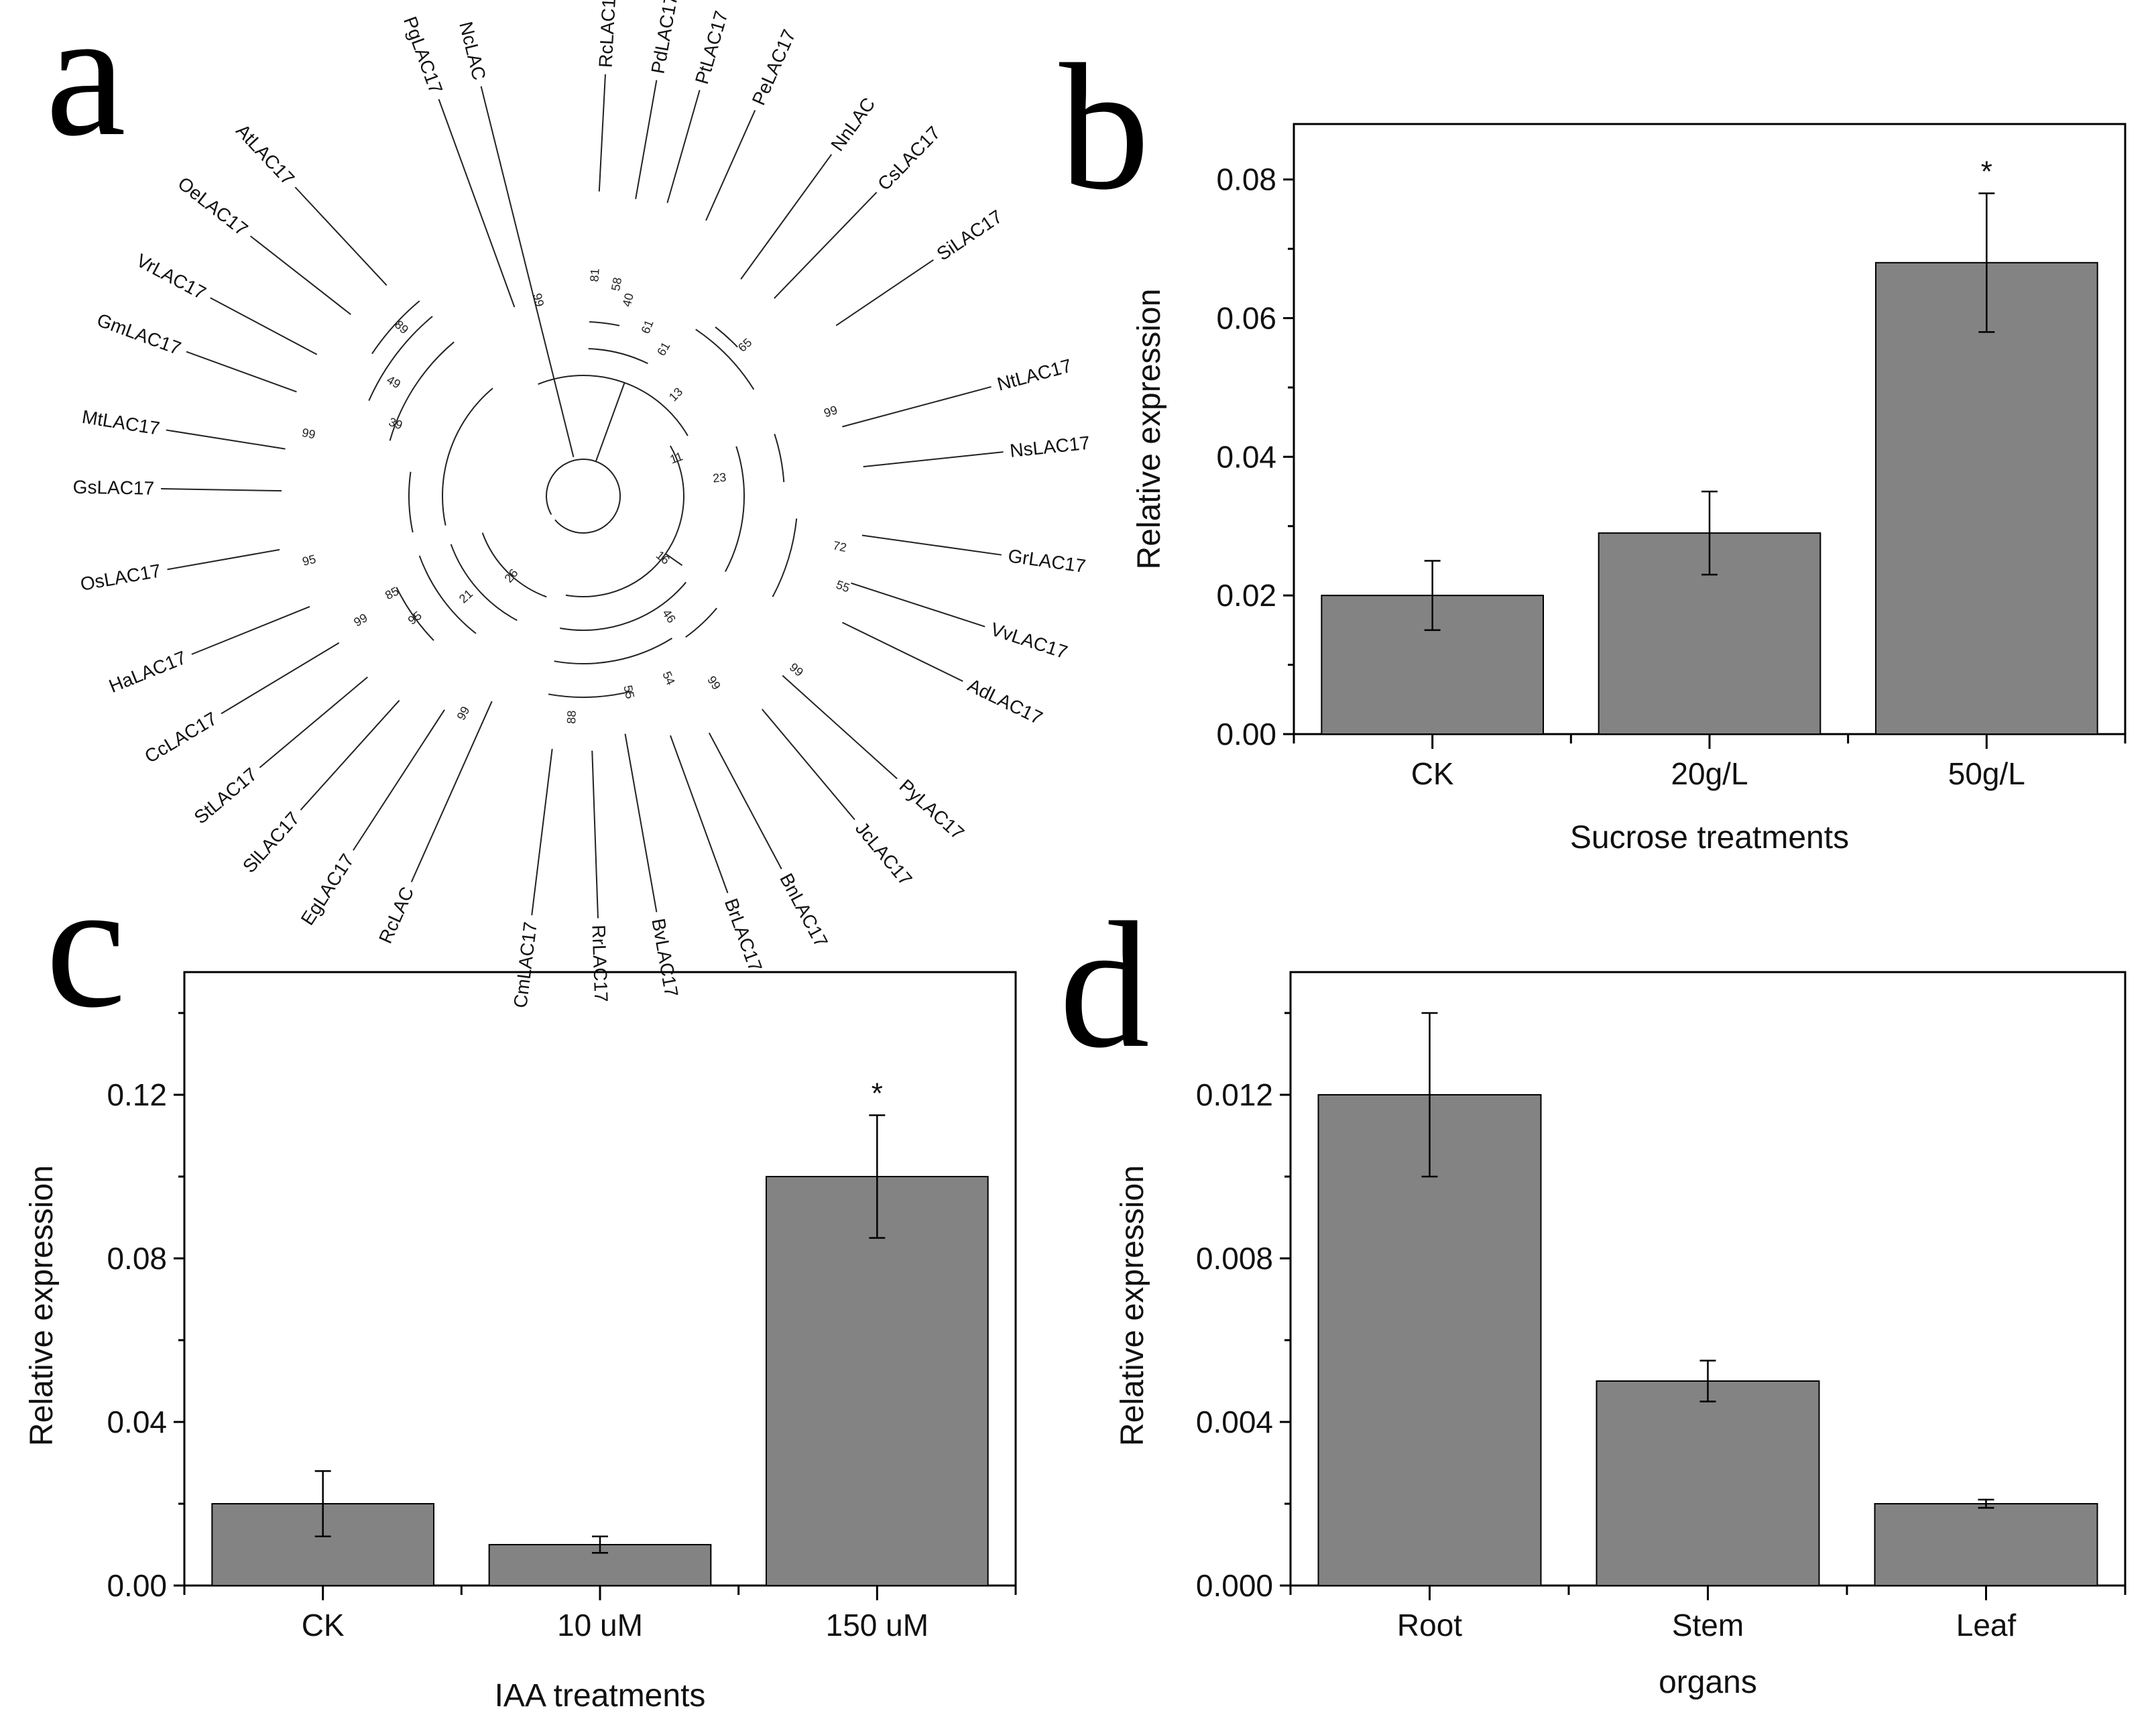 This screenshot has height=1729, width=2156. I want to click on tree-leaf-label: OsLAC17, so click(120, 577).